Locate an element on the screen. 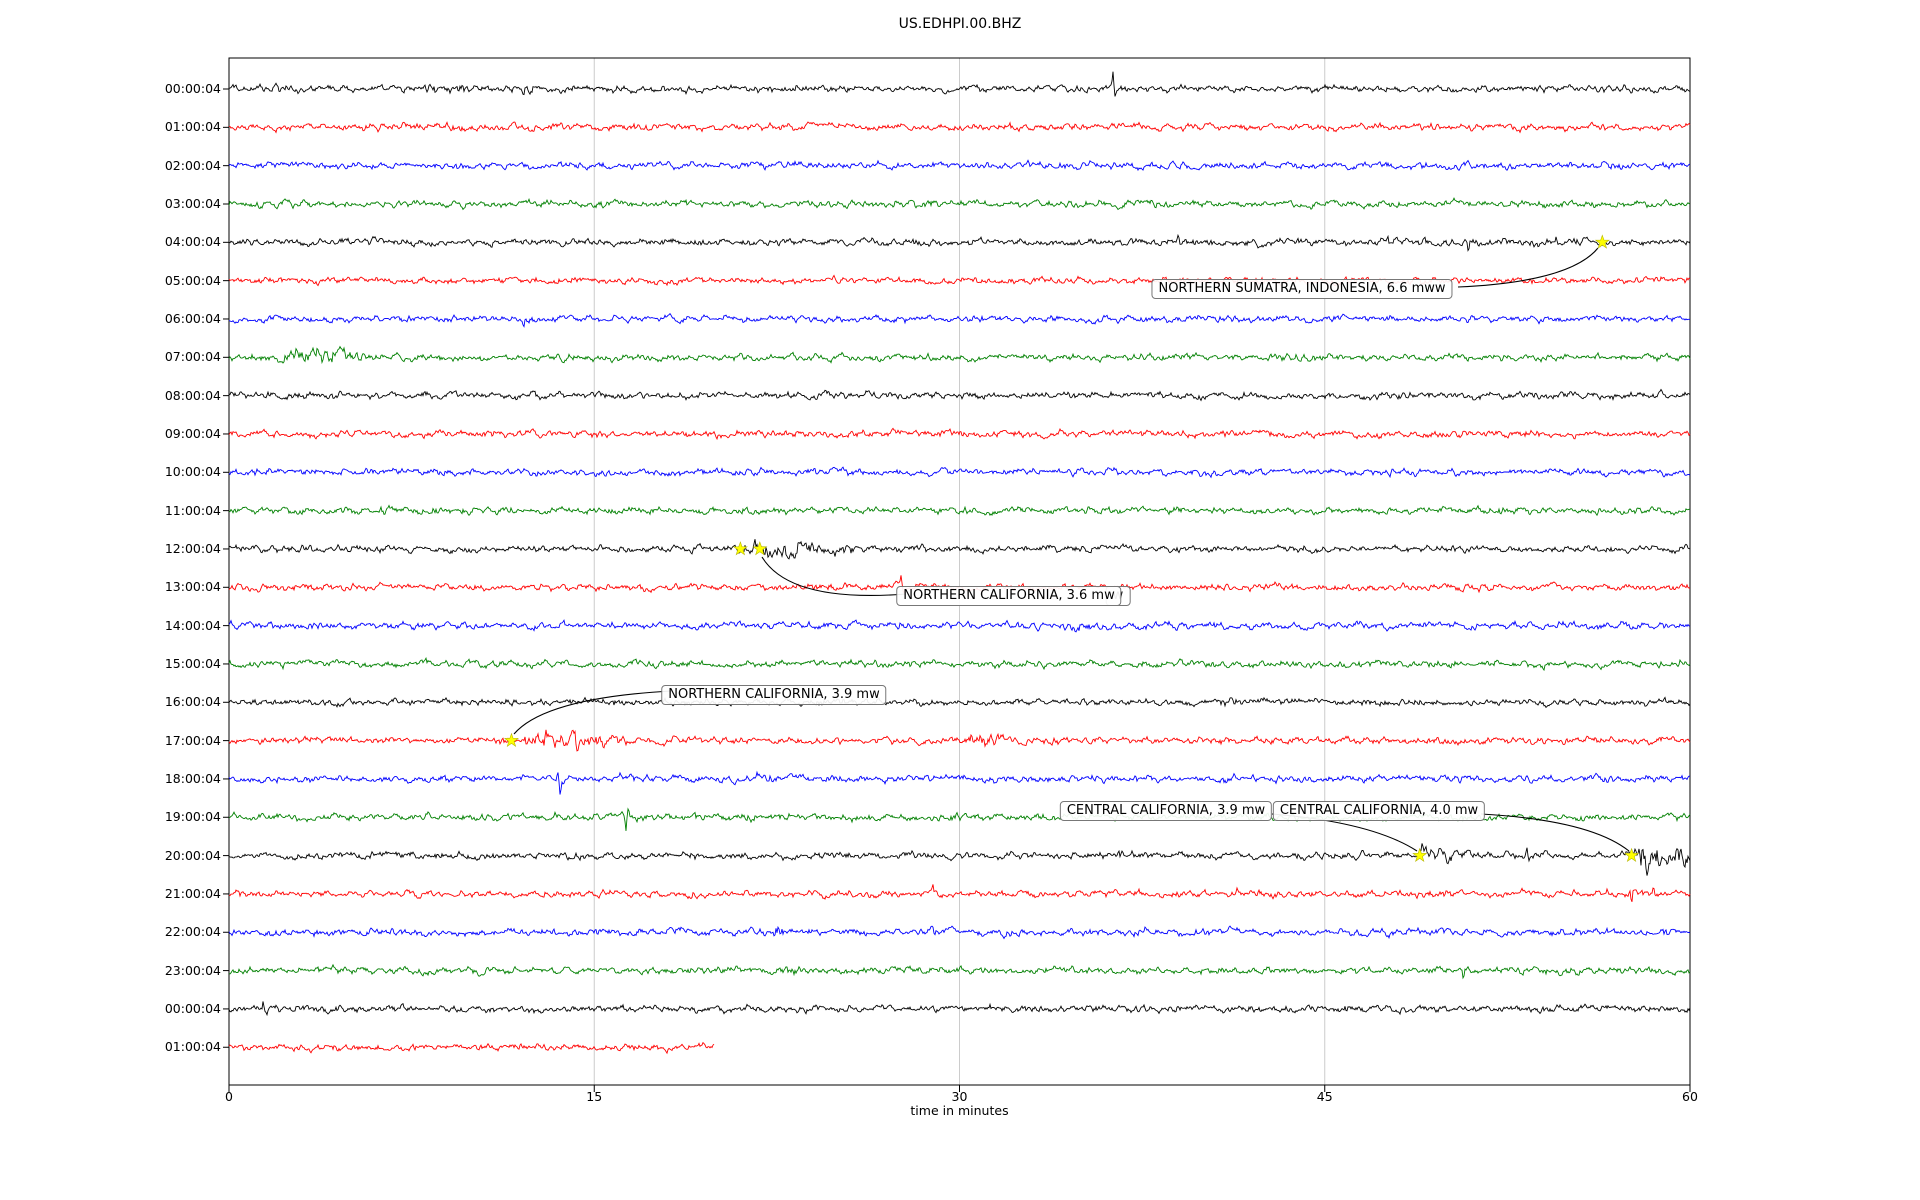  x-axis-label: time in minutes is located at coordinates (959, 1110).